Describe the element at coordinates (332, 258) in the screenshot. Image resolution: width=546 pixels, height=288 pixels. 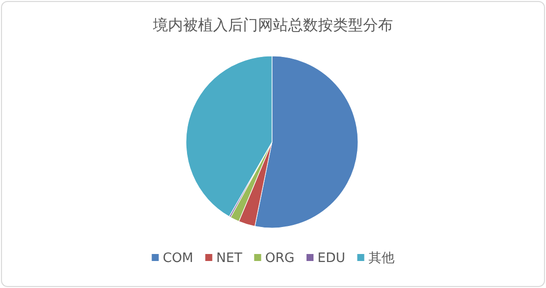
I see `legend-label: EDU` at that location.